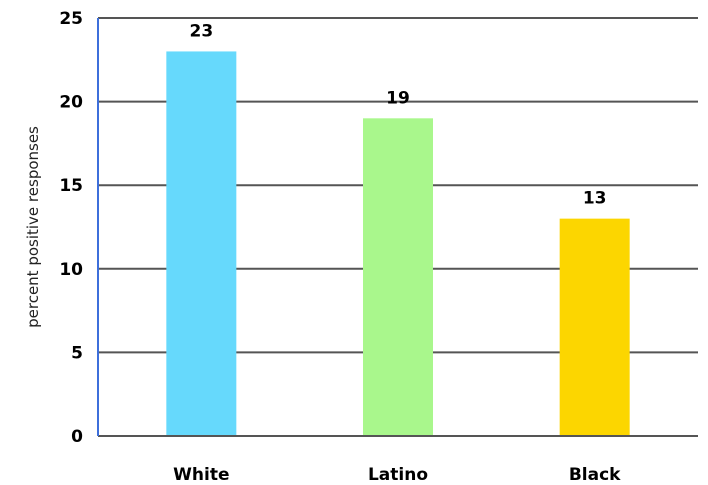  Describe the element at coordinates (594, 327) in the screenshot. I see `bar-black` at that location.